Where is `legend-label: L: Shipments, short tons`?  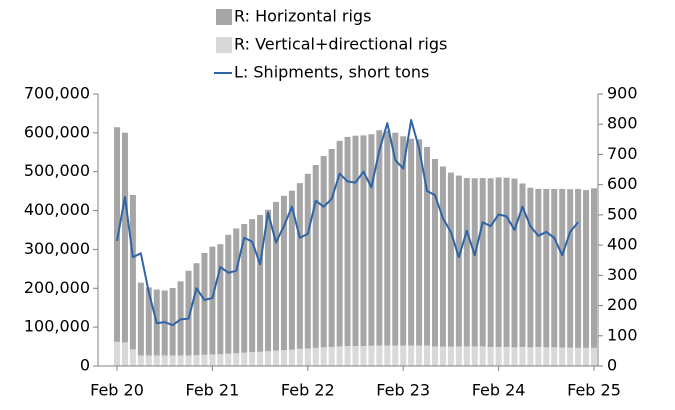
legend-label: L: Shipments, short tons is located at coordinates (331, 72).